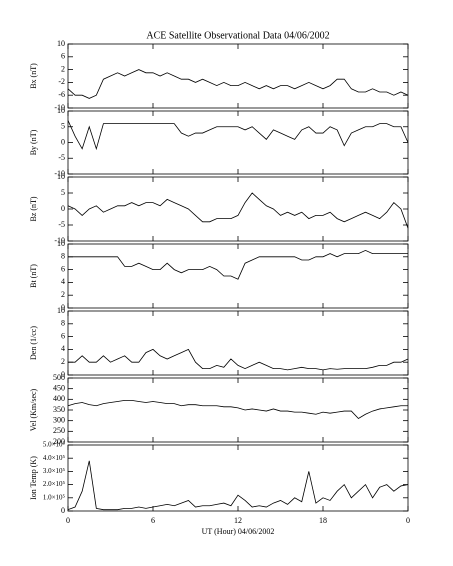 Image resolution: width=453 pixels, height=566 pixels. What do you see at coordinates (33, 276) in the screenshot?
I see `y-axis-label: Bt (nT)` at bounding box center [33, 276].